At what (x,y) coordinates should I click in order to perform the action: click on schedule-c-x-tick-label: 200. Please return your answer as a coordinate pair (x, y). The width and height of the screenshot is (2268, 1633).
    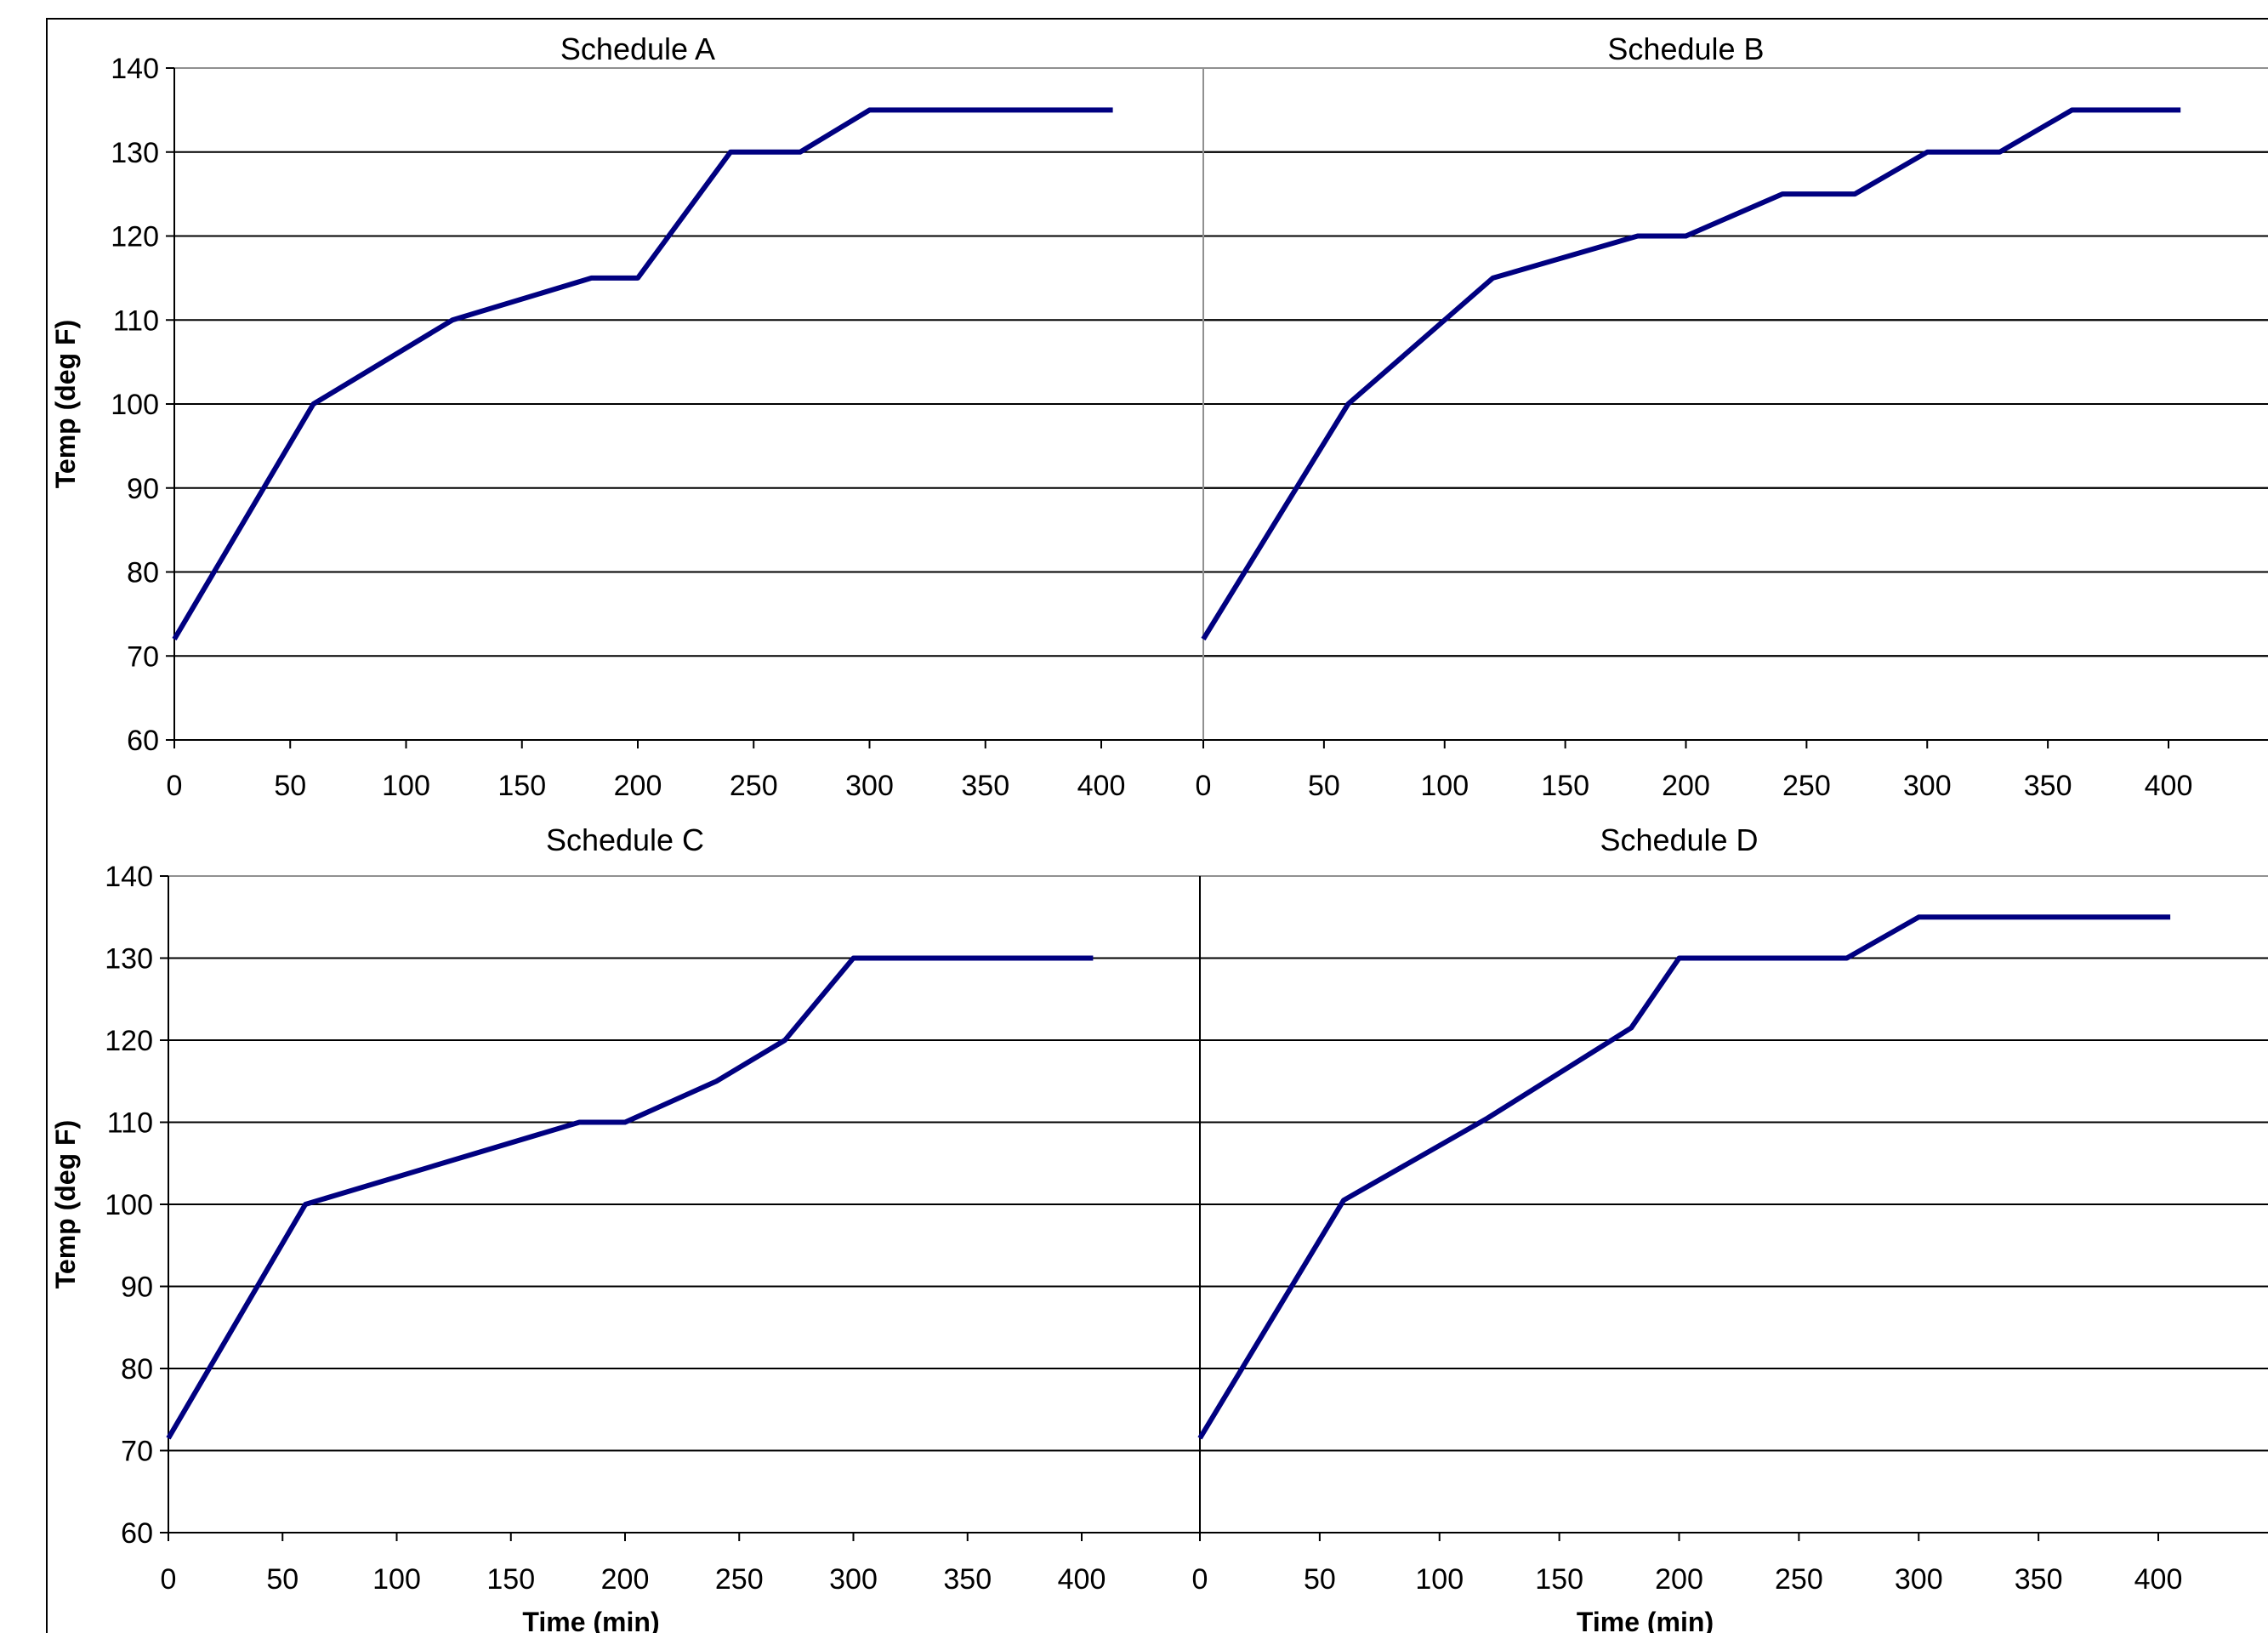
    Looking at the image, I should click on (625, 1579).